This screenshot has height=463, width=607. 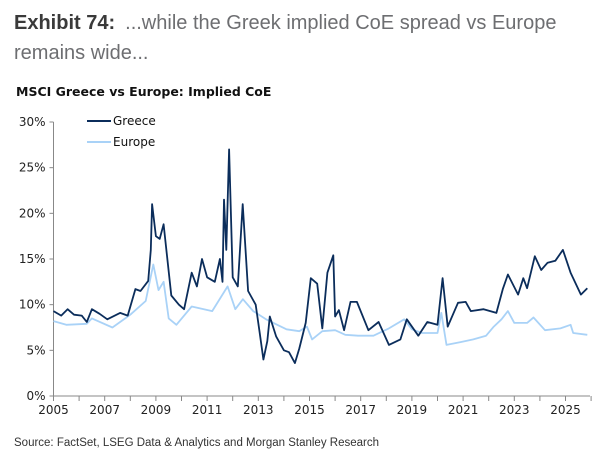 I want to click on x-tick-label: 2015, so click(x=309, y=410).